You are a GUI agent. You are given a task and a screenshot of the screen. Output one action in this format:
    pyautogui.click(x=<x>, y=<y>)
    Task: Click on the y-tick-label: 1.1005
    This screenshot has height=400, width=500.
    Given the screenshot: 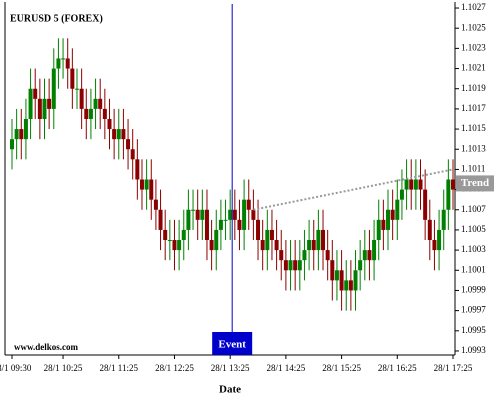 What is the action you would take?
    pyautogui.click(x=473, y=229)
    